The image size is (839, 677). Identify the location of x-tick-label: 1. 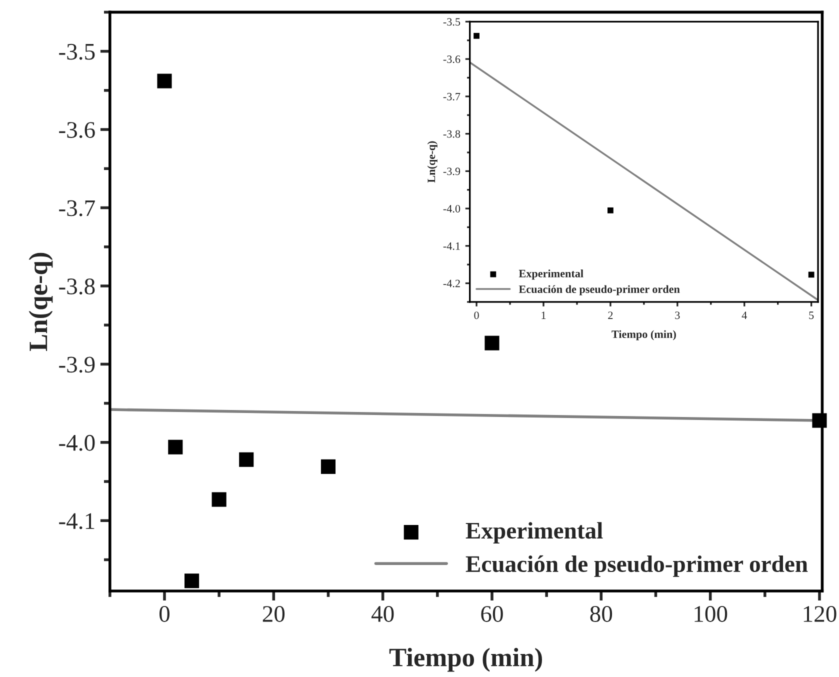
(544, 315).